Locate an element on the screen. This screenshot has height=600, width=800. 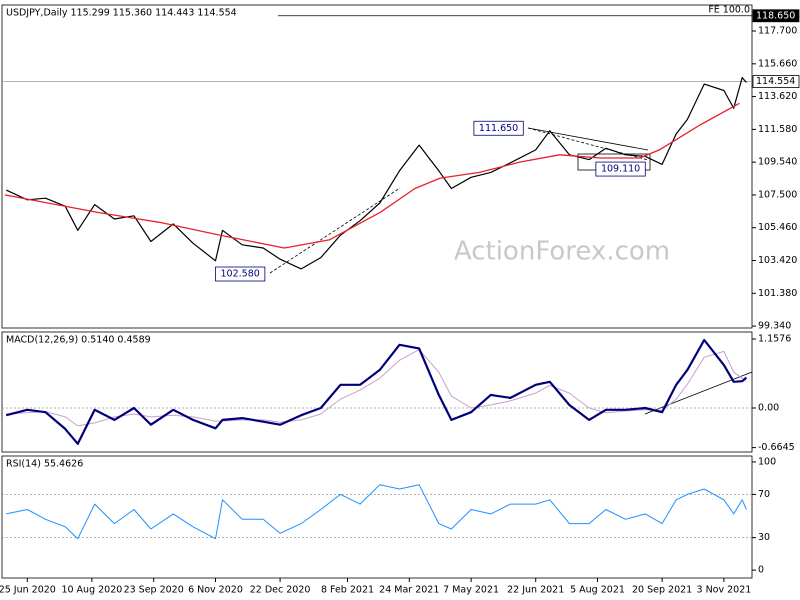
y-tick-label: 0 is located at coordinates (761, 570).